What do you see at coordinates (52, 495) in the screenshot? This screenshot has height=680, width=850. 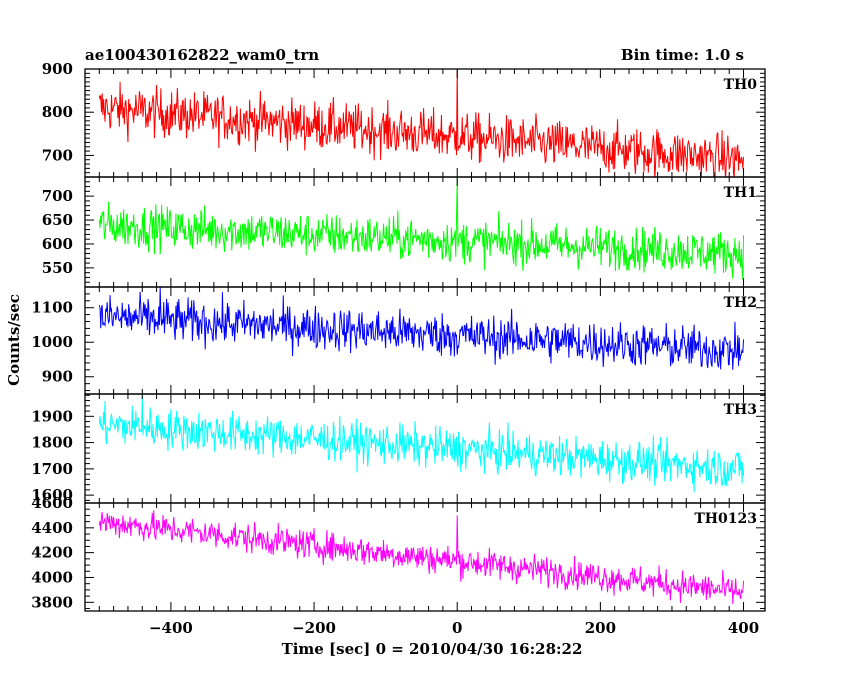 I see `y-tick-label: 1600` at bounding box center [52, 495].